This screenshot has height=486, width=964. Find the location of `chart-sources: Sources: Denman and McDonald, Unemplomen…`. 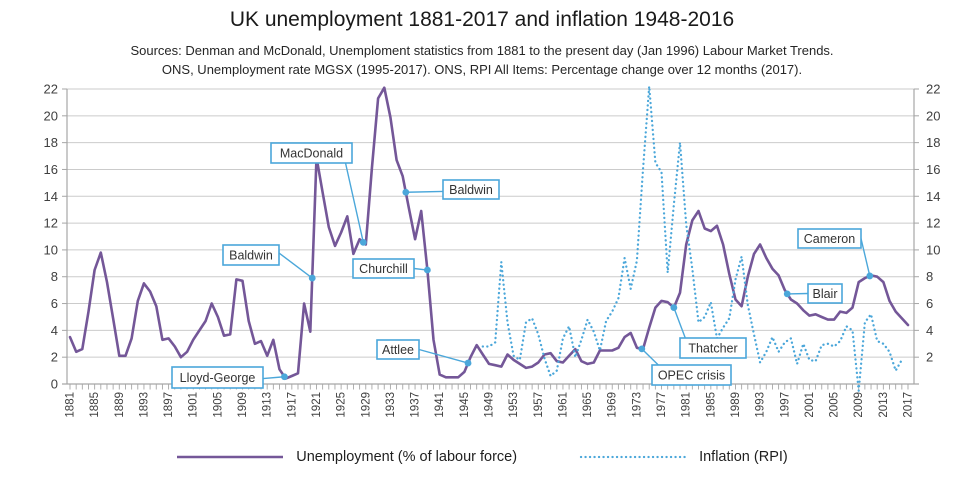

chart-sources: Sources: Denman and McDonald, Unemplomen… is located at coordinates (482, 60).